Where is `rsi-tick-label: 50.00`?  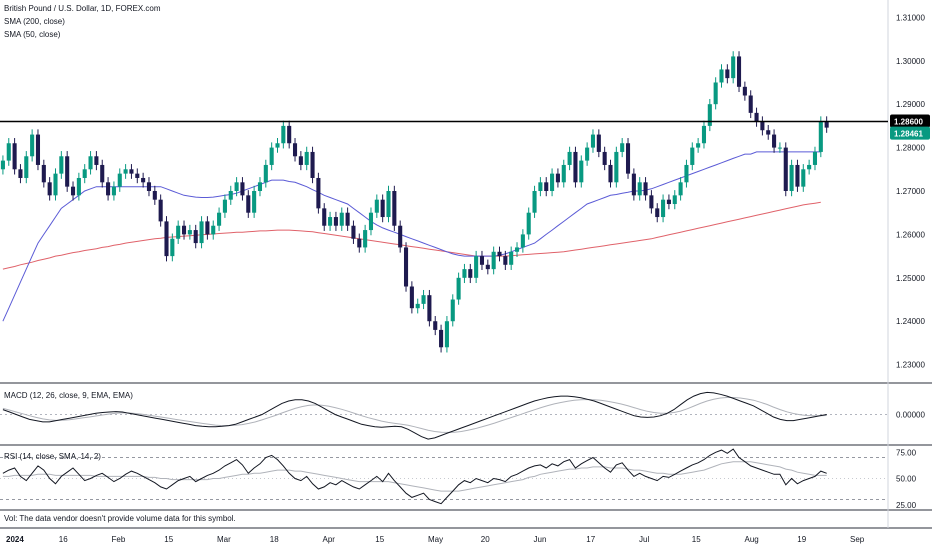 rsi-tick-label: 50.00 is located at coordinates (906, 479).